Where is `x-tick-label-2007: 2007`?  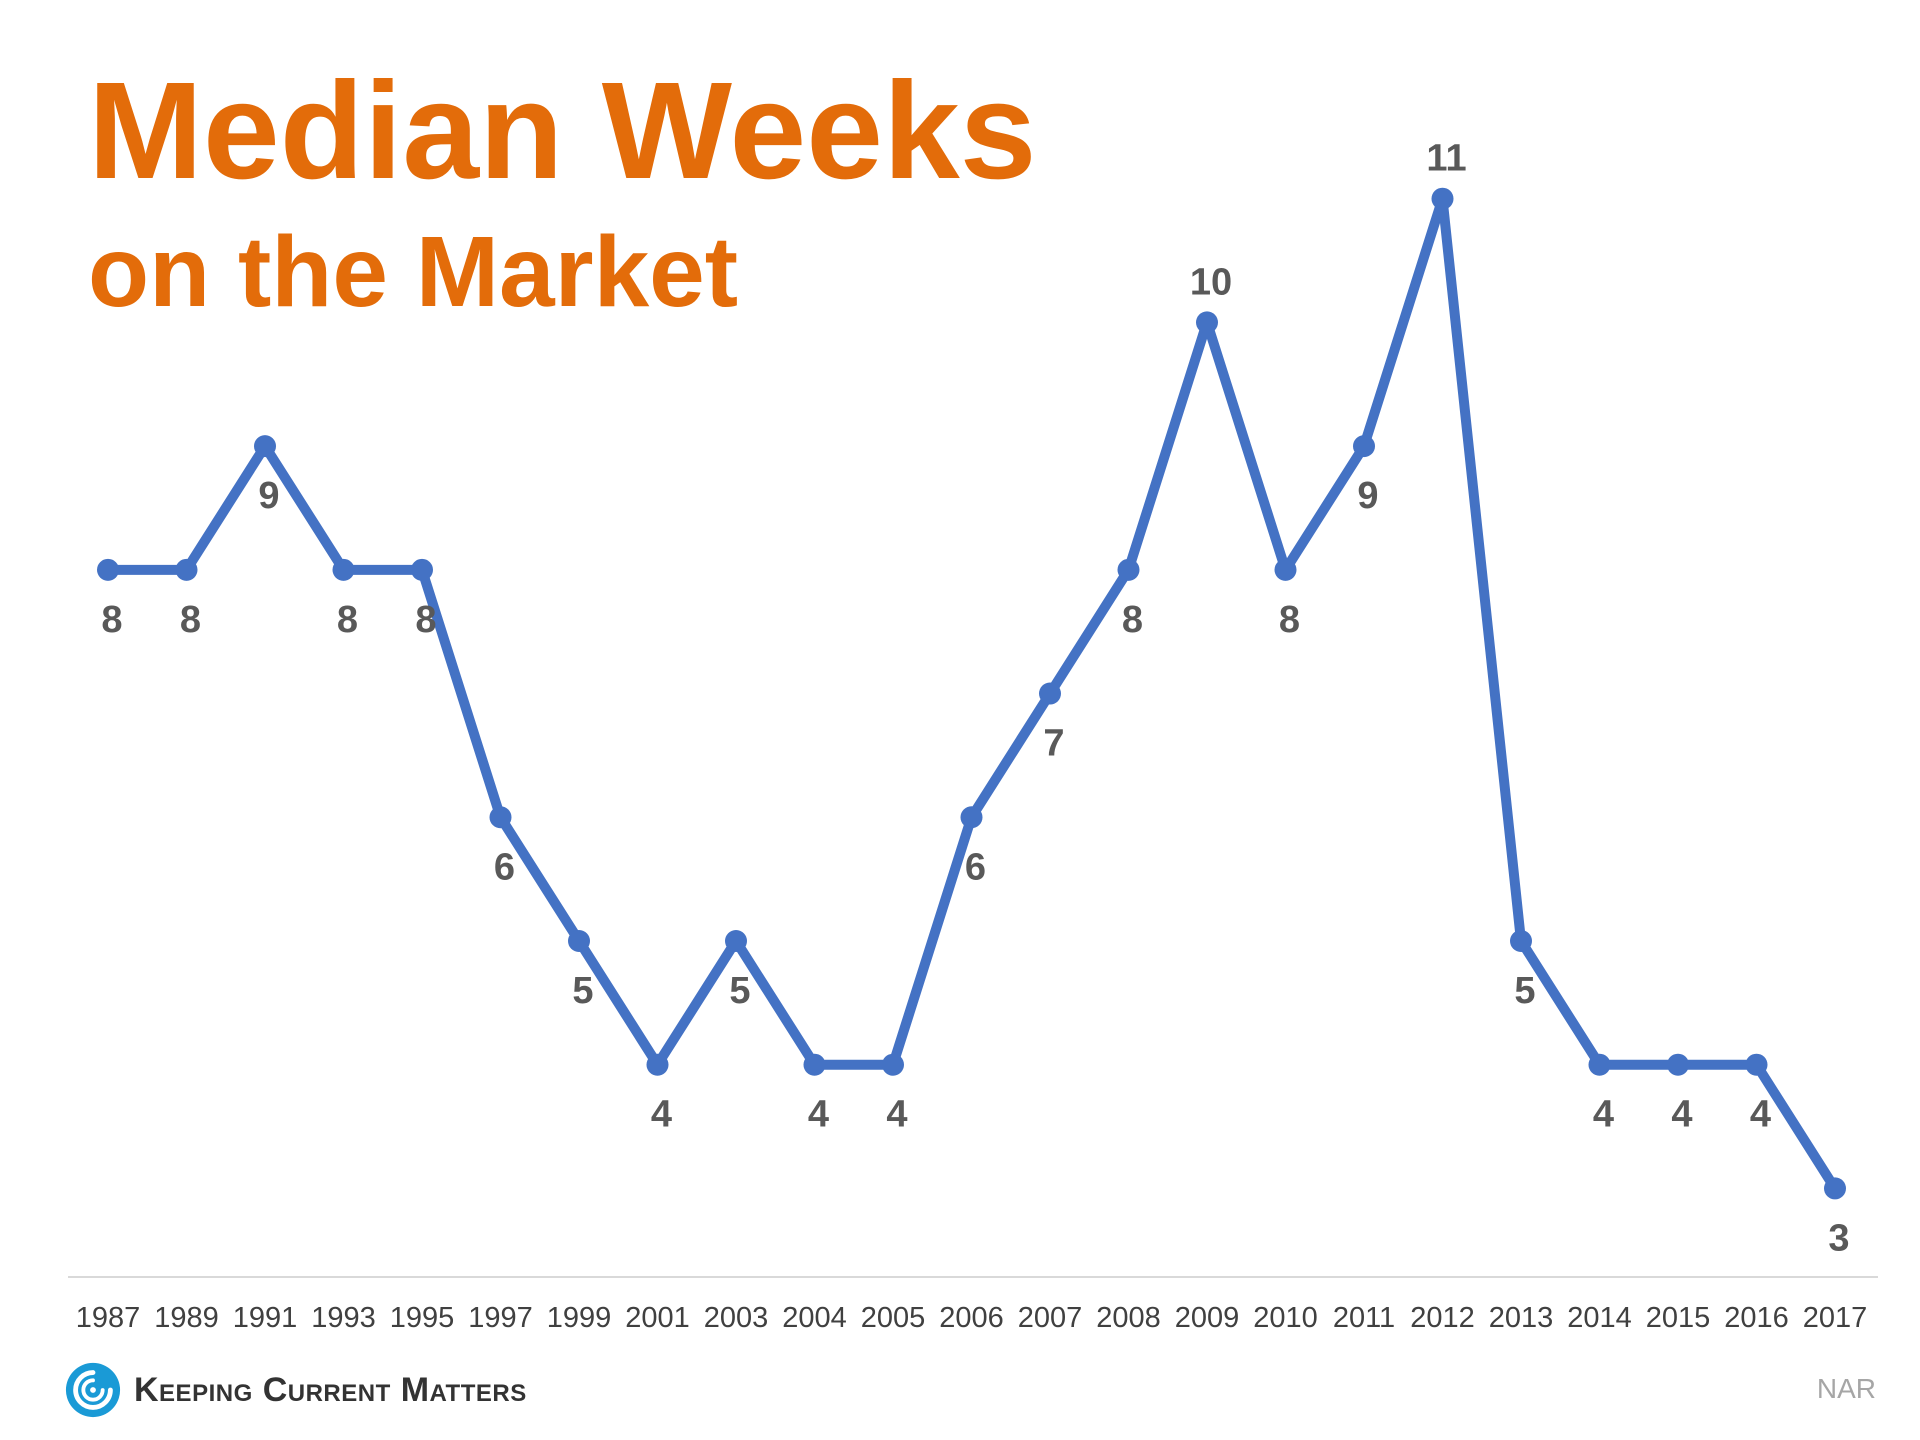
x-tick-label-2007: 2007 is located at coordinates (1050, 1318).